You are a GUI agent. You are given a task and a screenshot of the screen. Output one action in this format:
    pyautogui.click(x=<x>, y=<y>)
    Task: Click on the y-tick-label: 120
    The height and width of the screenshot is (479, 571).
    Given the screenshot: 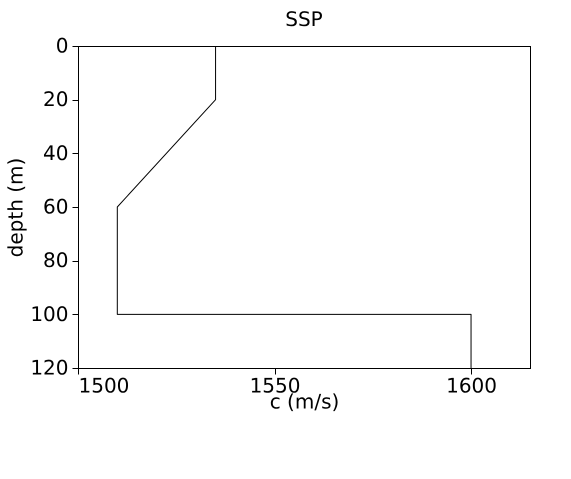 What is the action you would take?
    pyautogui.click(x=49, y=368)
    